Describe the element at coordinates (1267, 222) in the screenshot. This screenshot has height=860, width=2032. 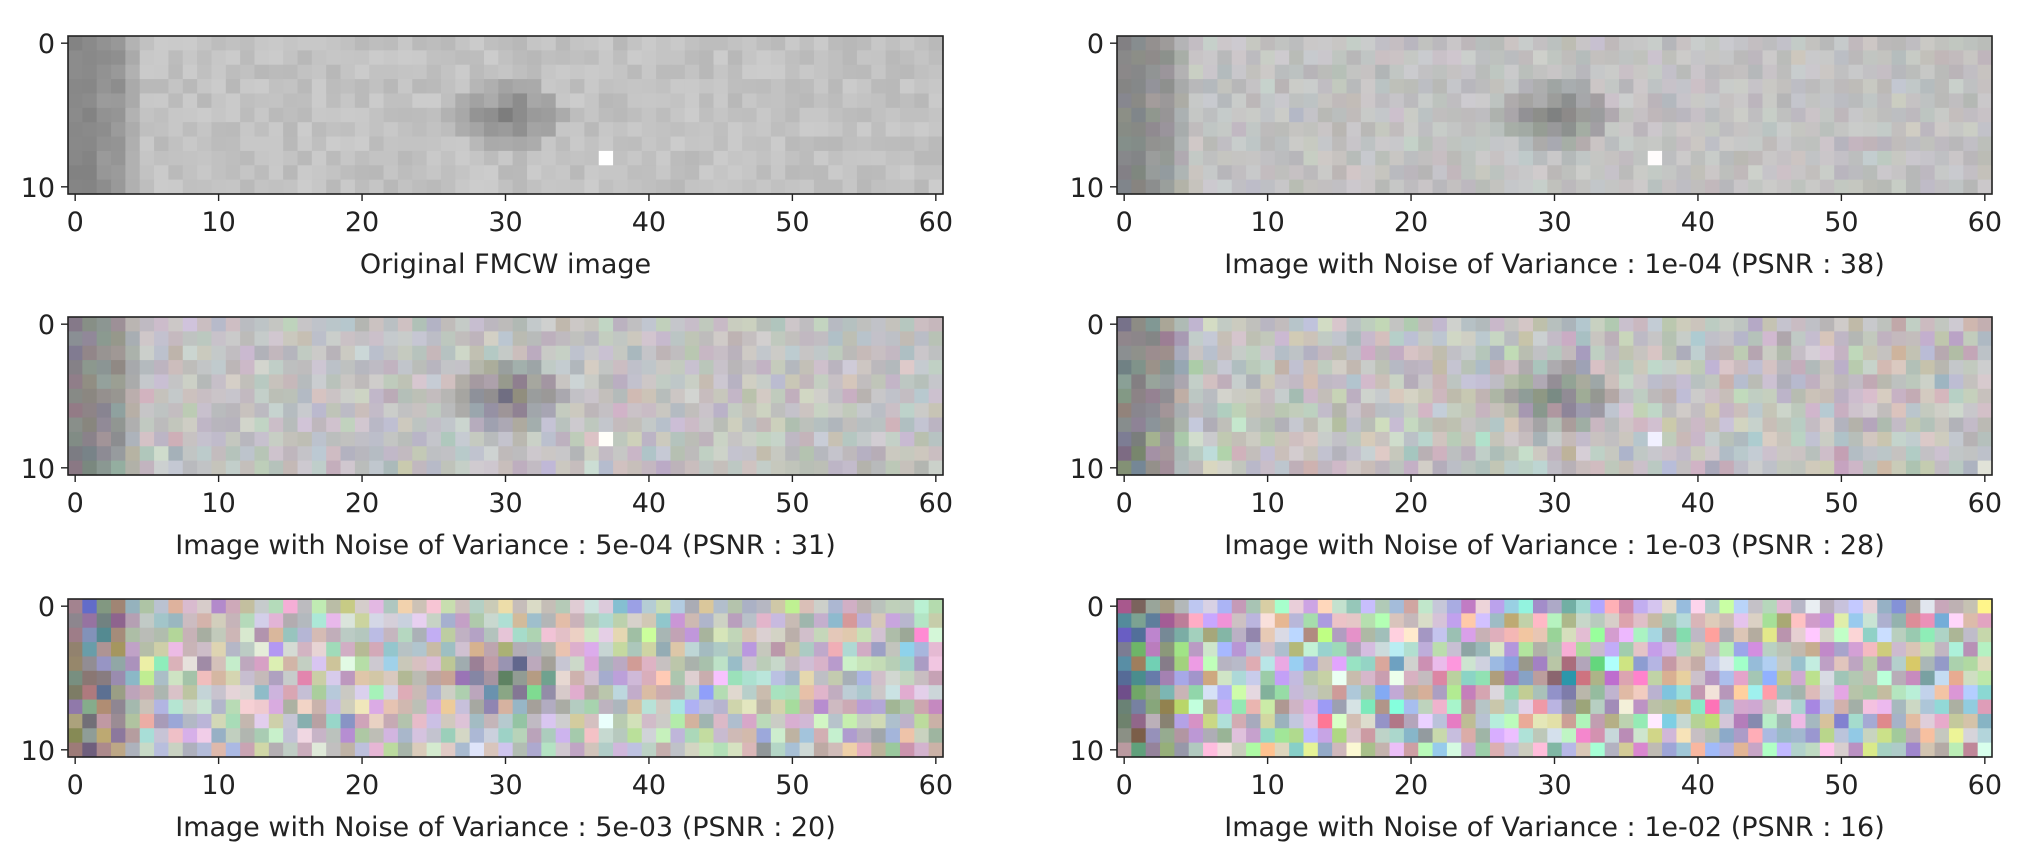
I see `x-tick-label: 10` at that location.